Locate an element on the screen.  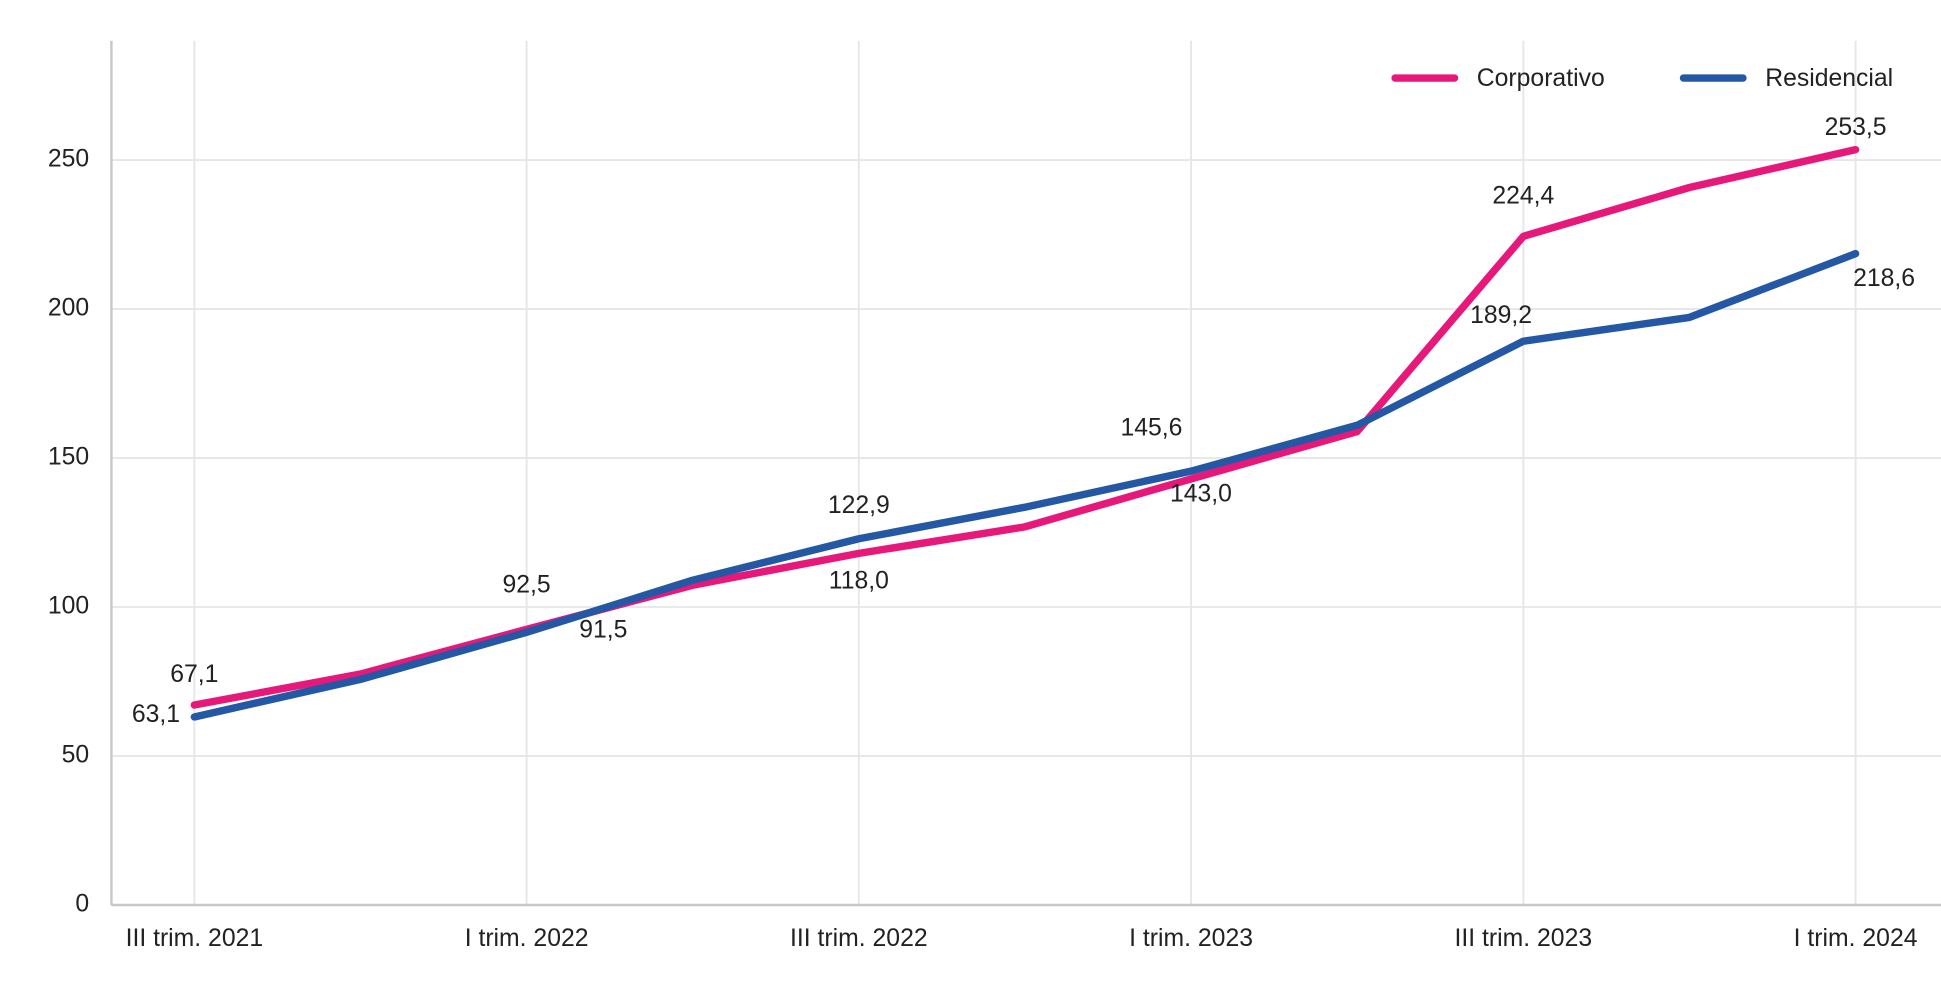
value-label: 143,0 is located at coordinates (1201, 494).